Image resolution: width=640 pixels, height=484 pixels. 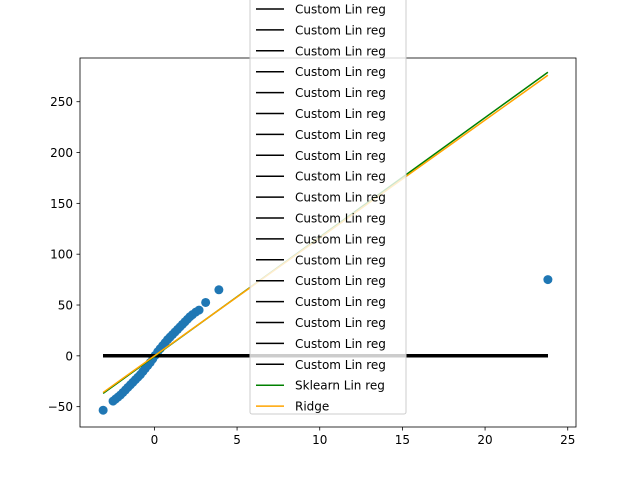 I want to click on y-tick-label: 150, so click(x=61, y=204).